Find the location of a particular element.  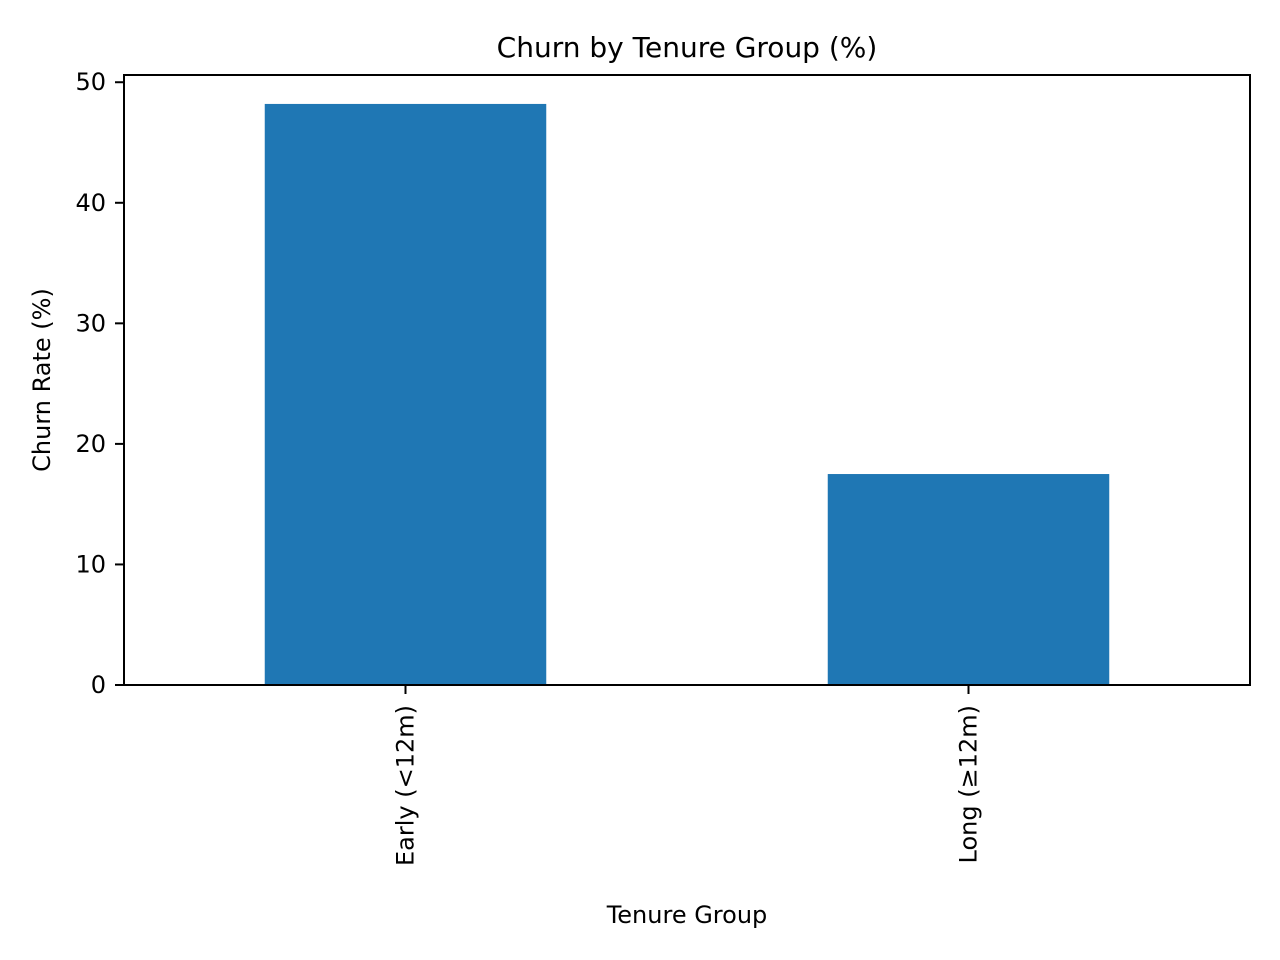

y-axis: 0 10 20 30 40 50 is located at coordinates (99, 383).